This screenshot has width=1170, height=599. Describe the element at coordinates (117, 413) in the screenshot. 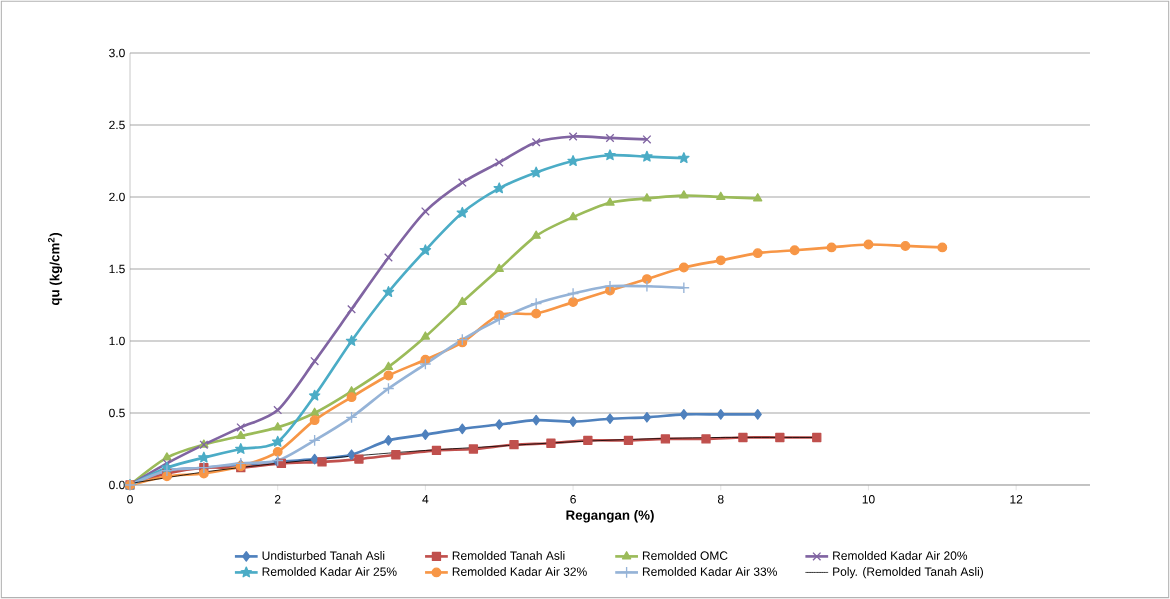

I see `y-tick-label: 0.5` at that location.